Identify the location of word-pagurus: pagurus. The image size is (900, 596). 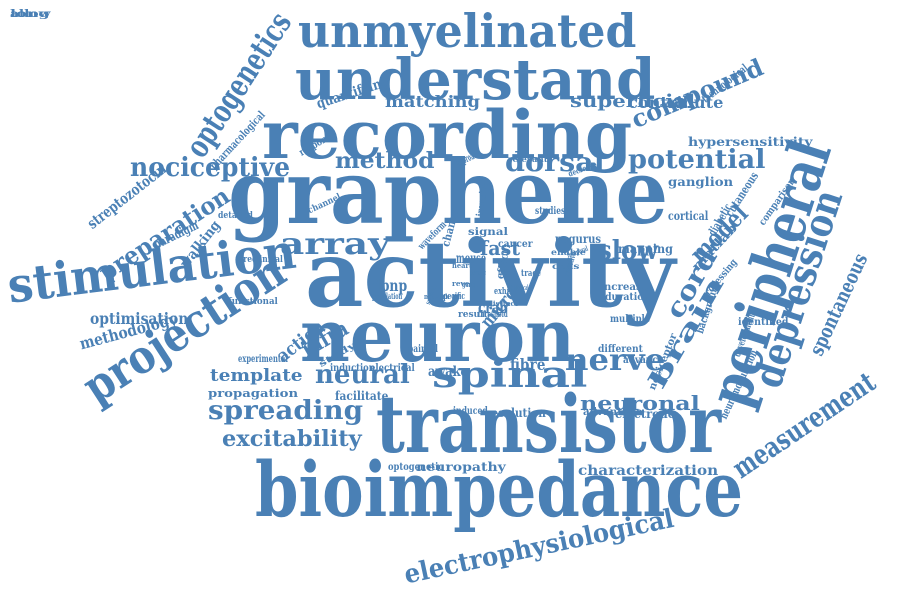
(578, 239).